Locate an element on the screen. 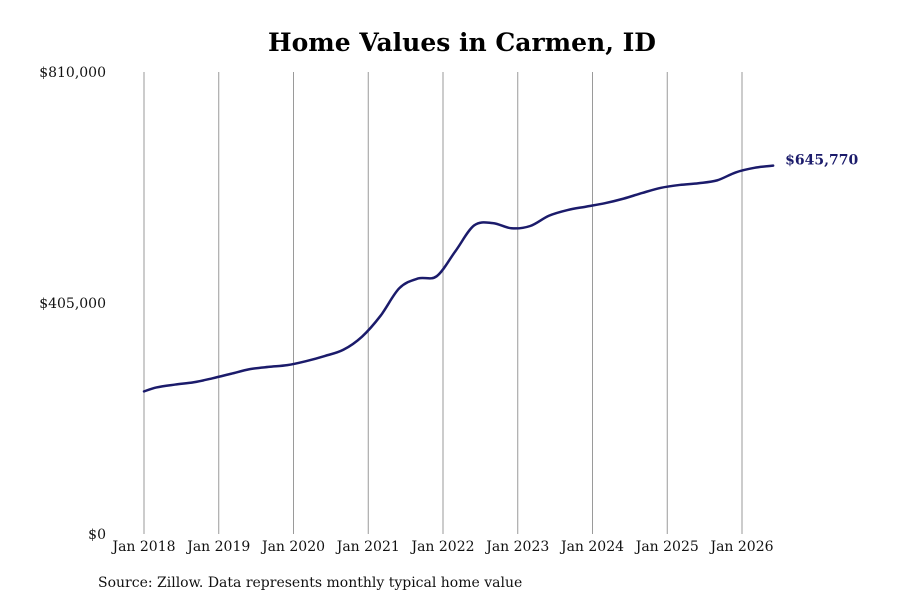 The width and height of the screenshot is (900, 600). x-tick-label: Jan 2018 is located at coordinates (142, 547).